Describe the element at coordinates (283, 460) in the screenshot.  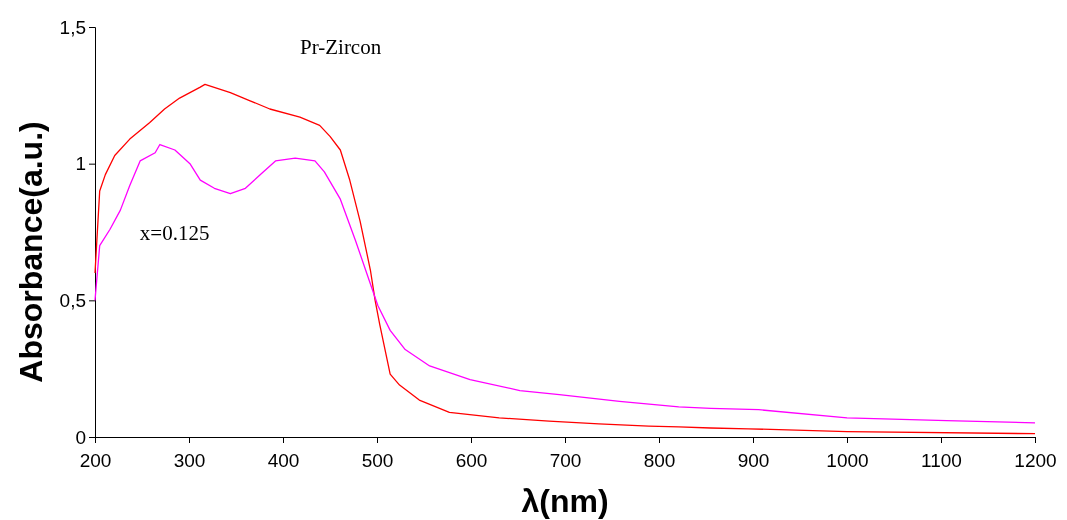
I see `x-tick-label: 400` at that location.